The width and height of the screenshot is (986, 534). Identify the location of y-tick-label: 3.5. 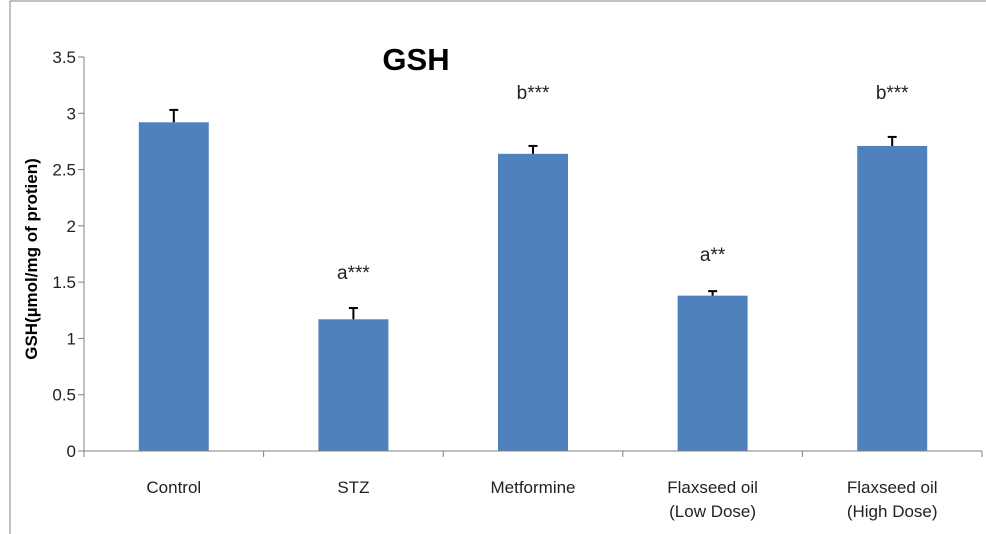
(64, 57).